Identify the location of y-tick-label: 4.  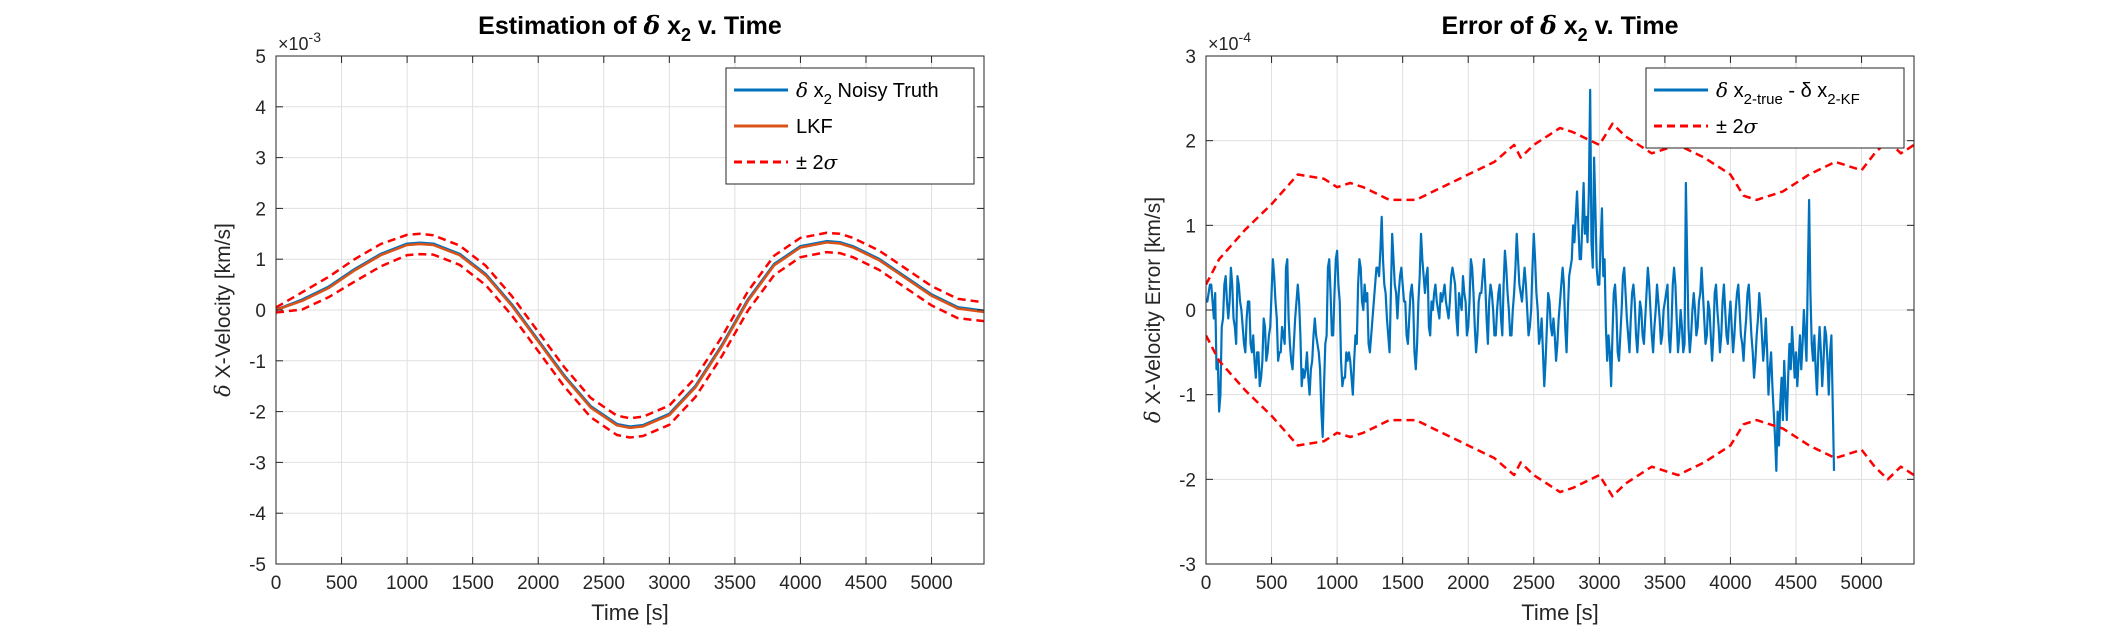
(260, 108).